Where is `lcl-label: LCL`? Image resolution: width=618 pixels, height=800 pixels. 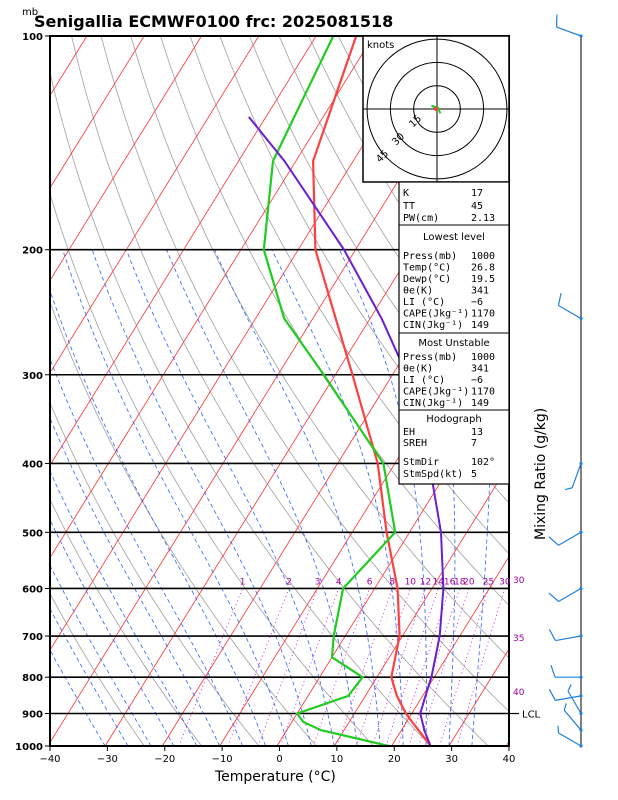
lcl-label: LCL is located at coordinates (531, 715).